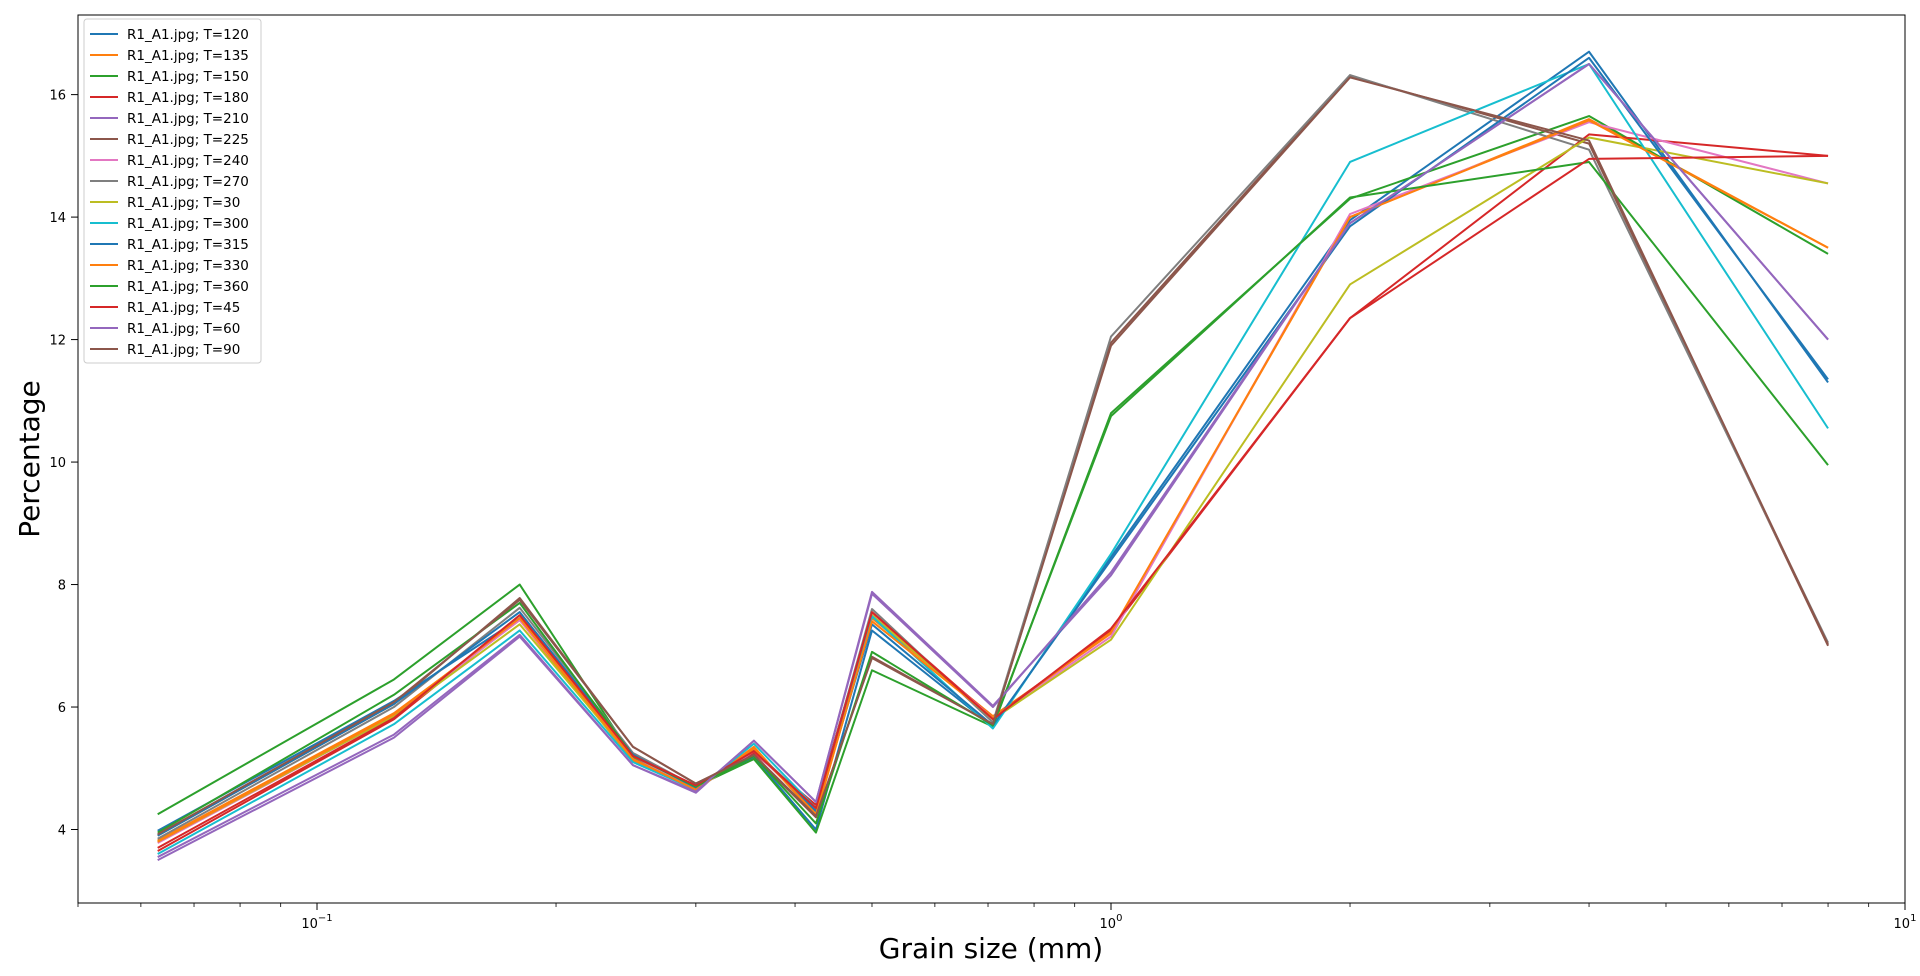 This screenshot has height=976, width=1920. I want to click on legend-entry-label: R1_A1.jpg; T=330, so click(188, 266).